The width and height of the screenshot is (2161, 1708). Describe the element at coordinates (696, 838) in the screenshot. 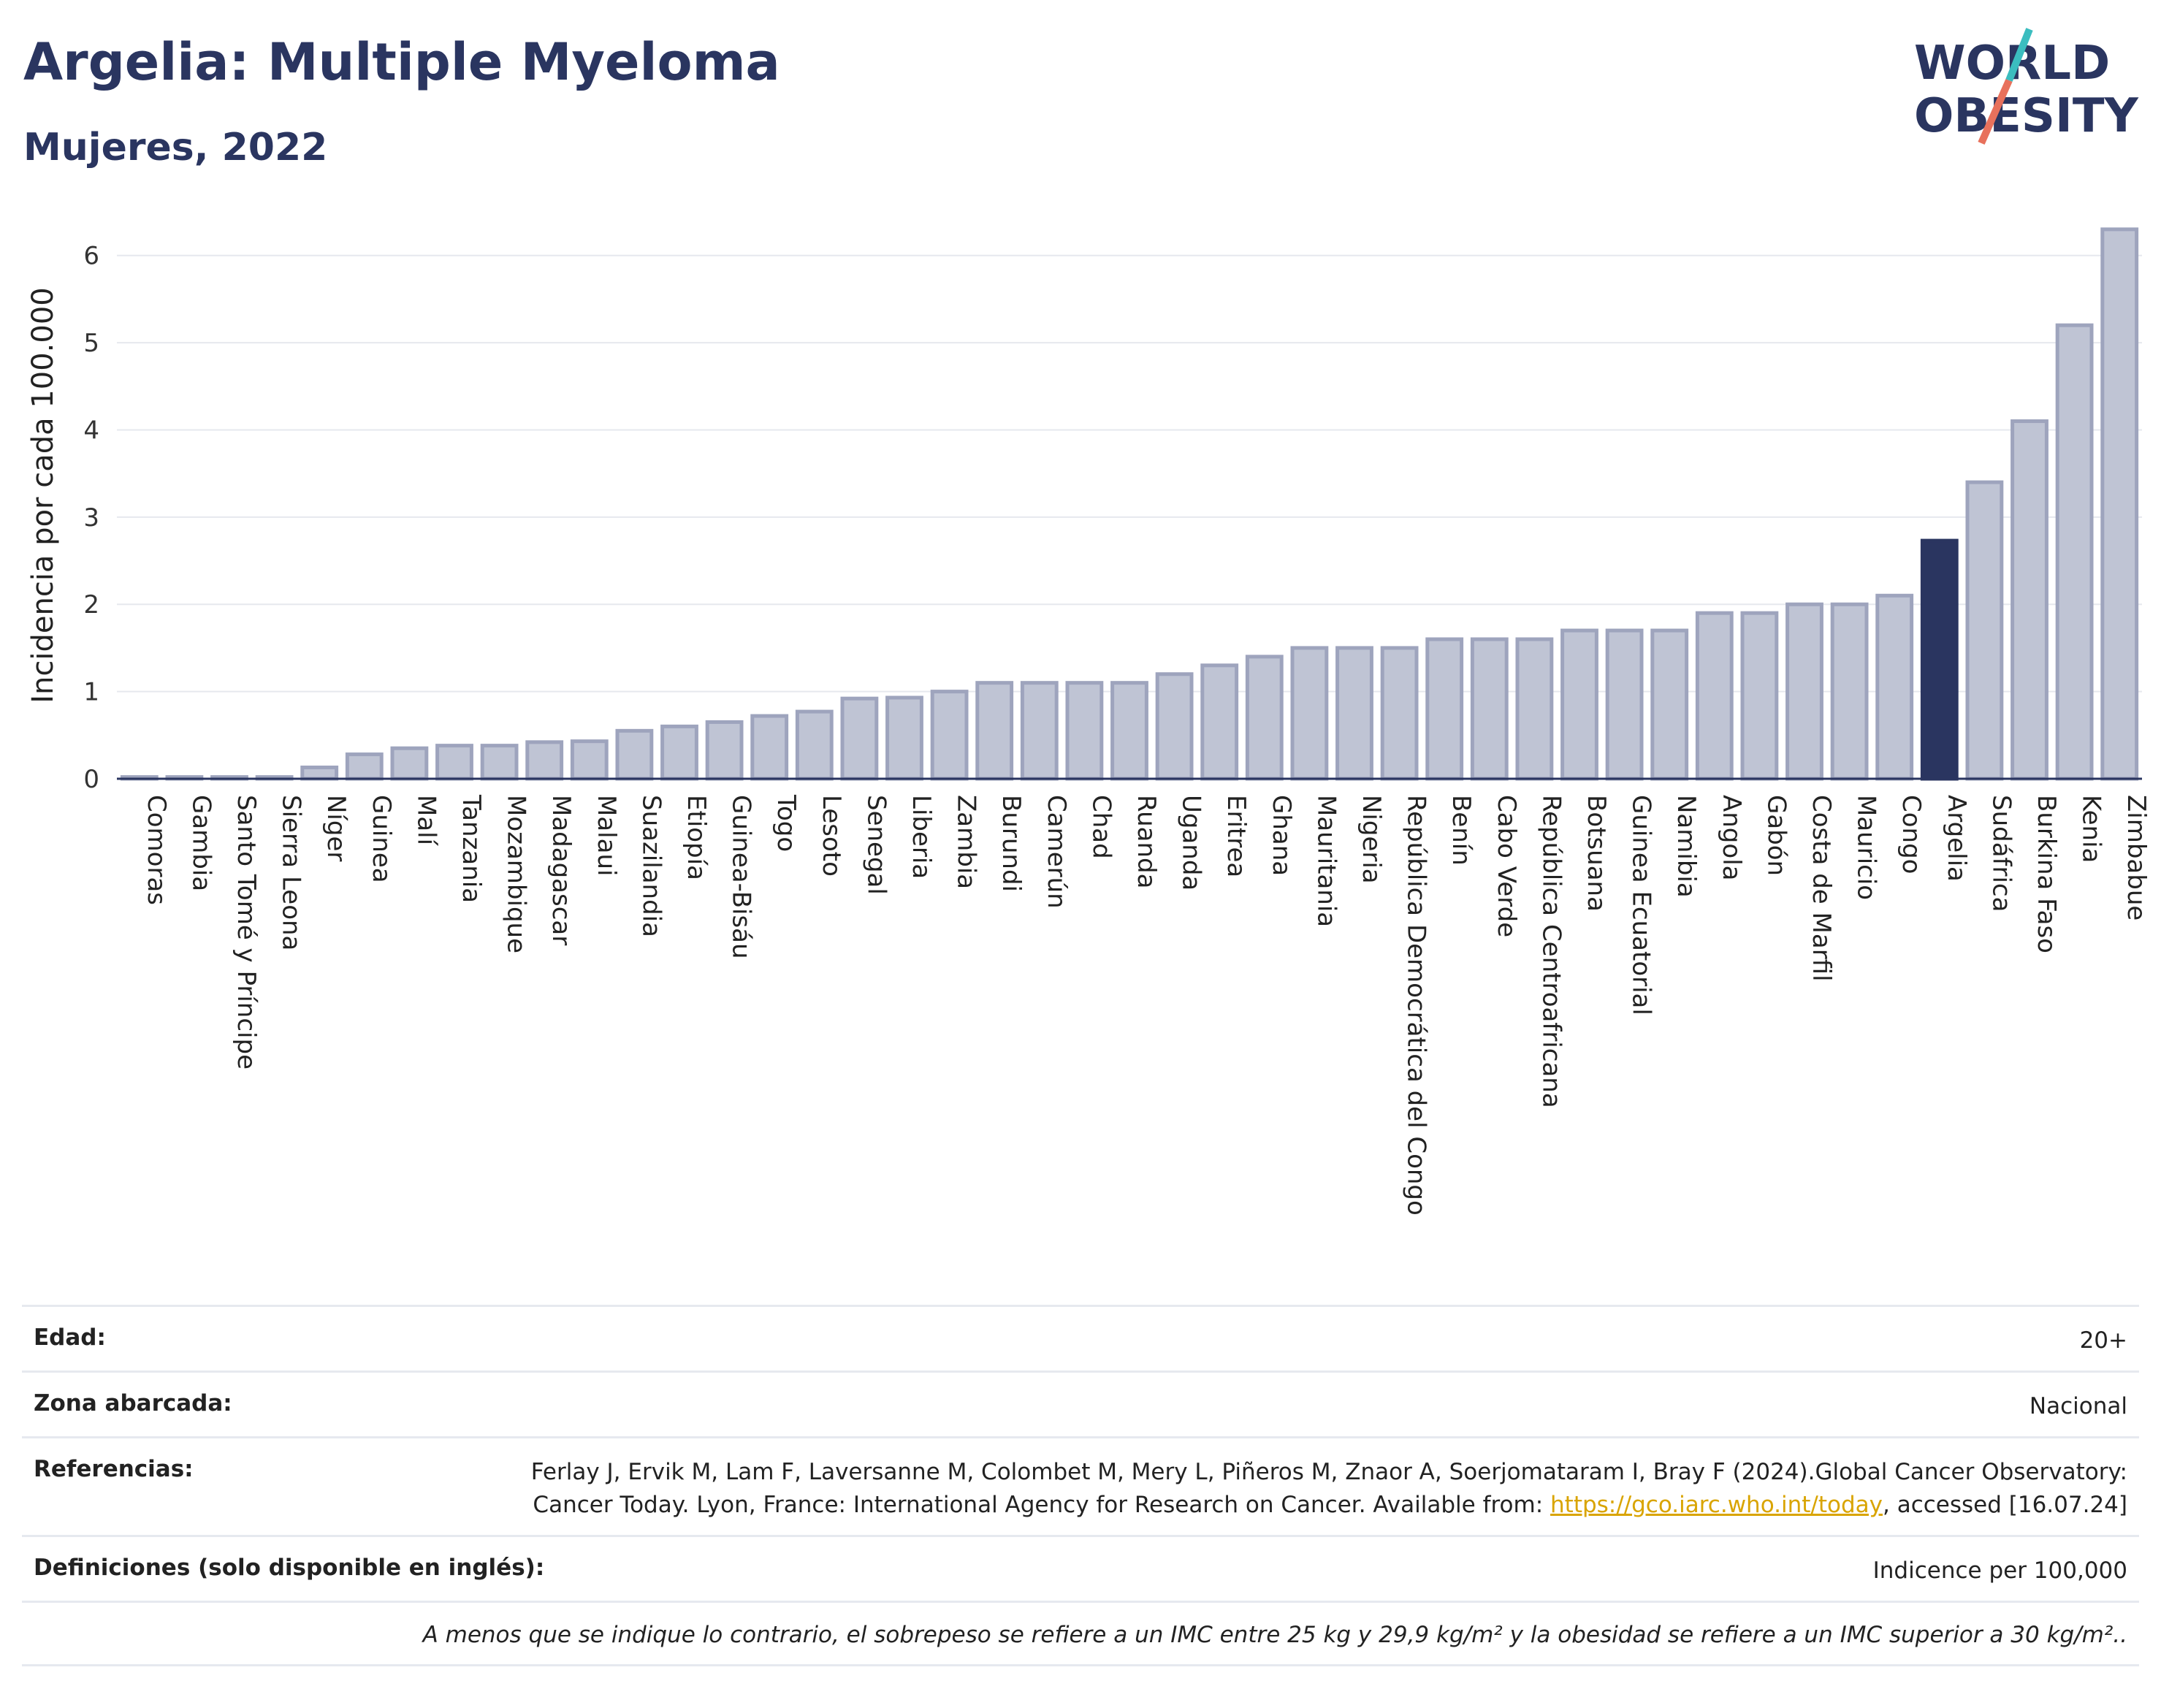

I see `x-tick-label: Etiopía` at that location.